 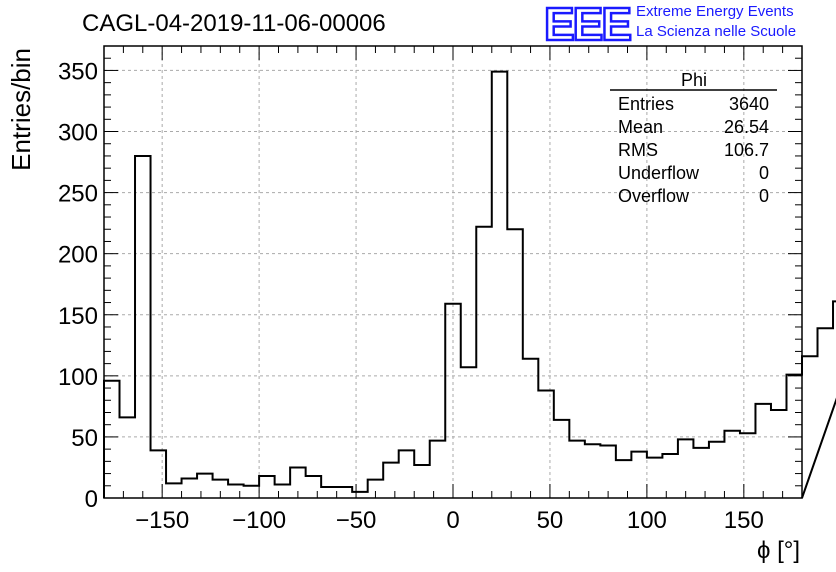 What do you see at coordinates (647, 520) in the screenshot?
I see `x-tick-label: 100` at bounding box center [647, 520].